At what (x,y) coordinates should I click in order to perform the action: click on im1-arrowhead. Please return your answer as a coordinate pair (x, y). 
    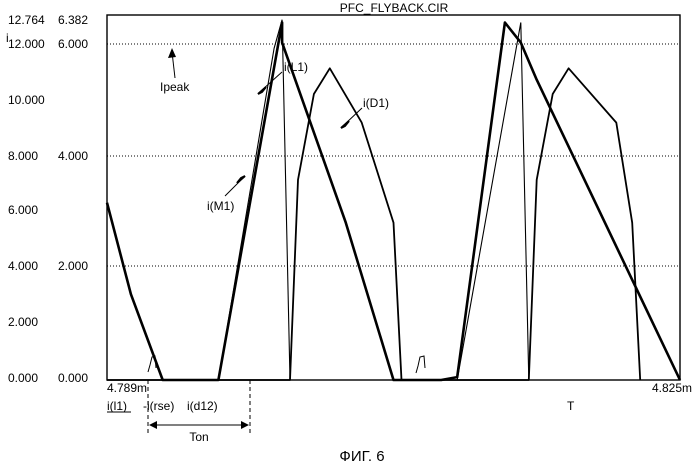
    Looking at the image, I should click on (241, 179).